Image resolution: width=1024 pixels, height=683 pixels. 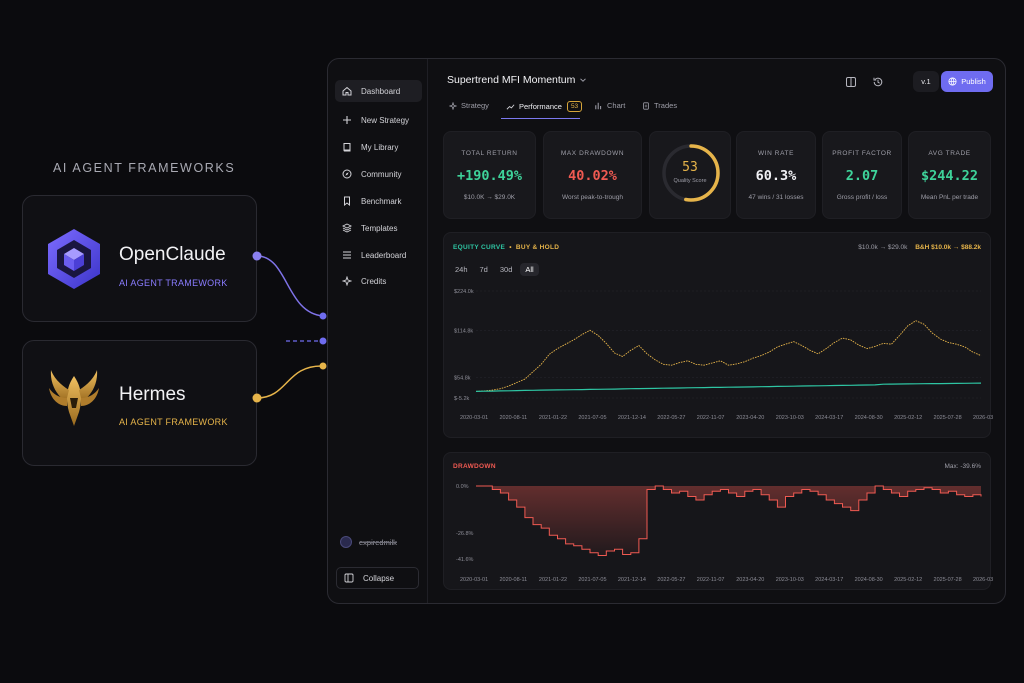 What do you see at coordinates (632, 580) in the screenshot?
I see `x-tick-label: 2021-12-14` at bounding box center [632, 580].